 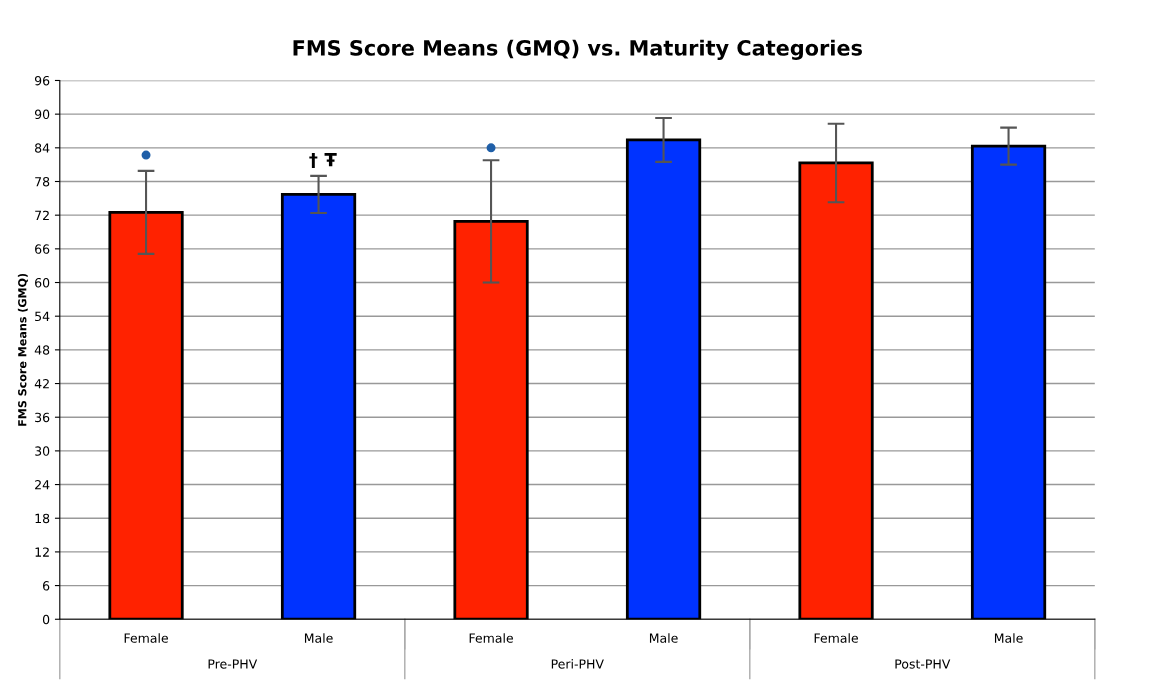 I want to click on y-tick-label: 78, so click(x=42, y=181).